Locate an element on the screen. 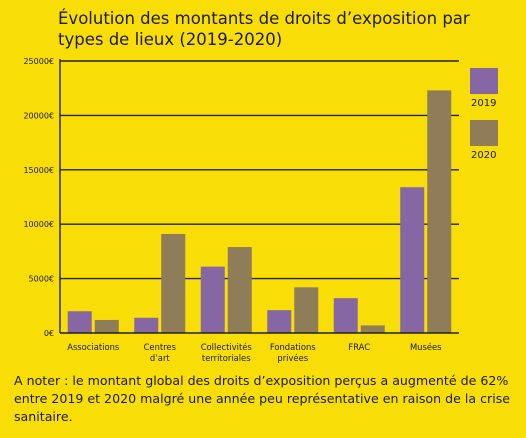 Image resolution: width=526 pixels, height=438 pixels. x-tick-label: Centres d’art is located at coordinates (160, 352).